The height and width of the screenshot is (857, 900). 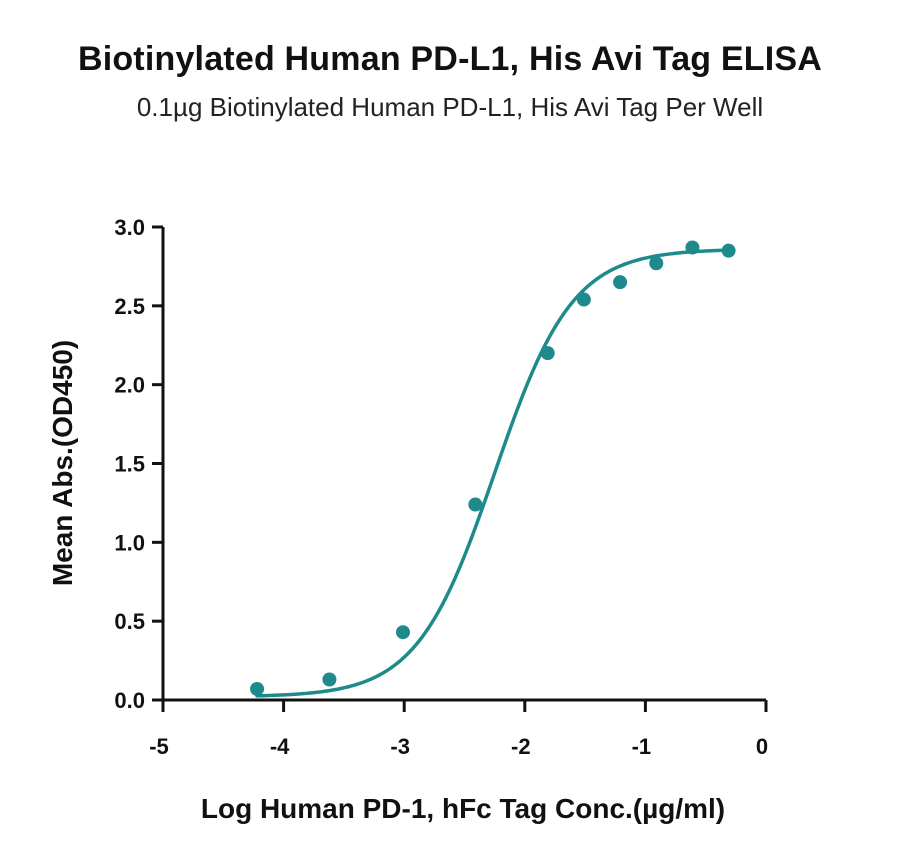 What do you see at coordinates (400, 746) in the screenshot?
I see `x-tick-label: -3` at bounding box center [400, 746].